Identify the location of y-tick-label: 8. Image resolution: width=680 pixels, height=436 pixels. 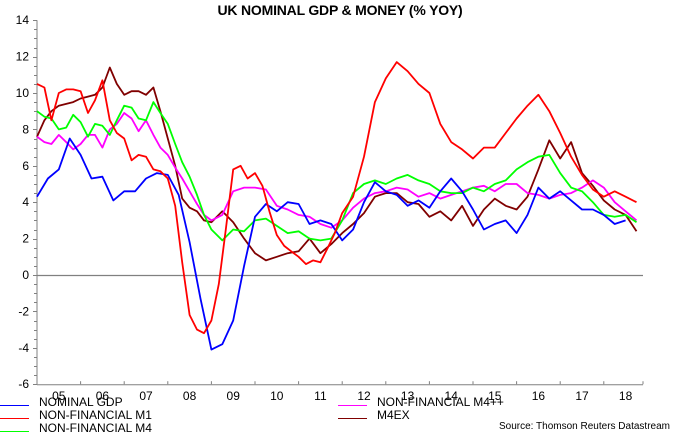
(25, 129).